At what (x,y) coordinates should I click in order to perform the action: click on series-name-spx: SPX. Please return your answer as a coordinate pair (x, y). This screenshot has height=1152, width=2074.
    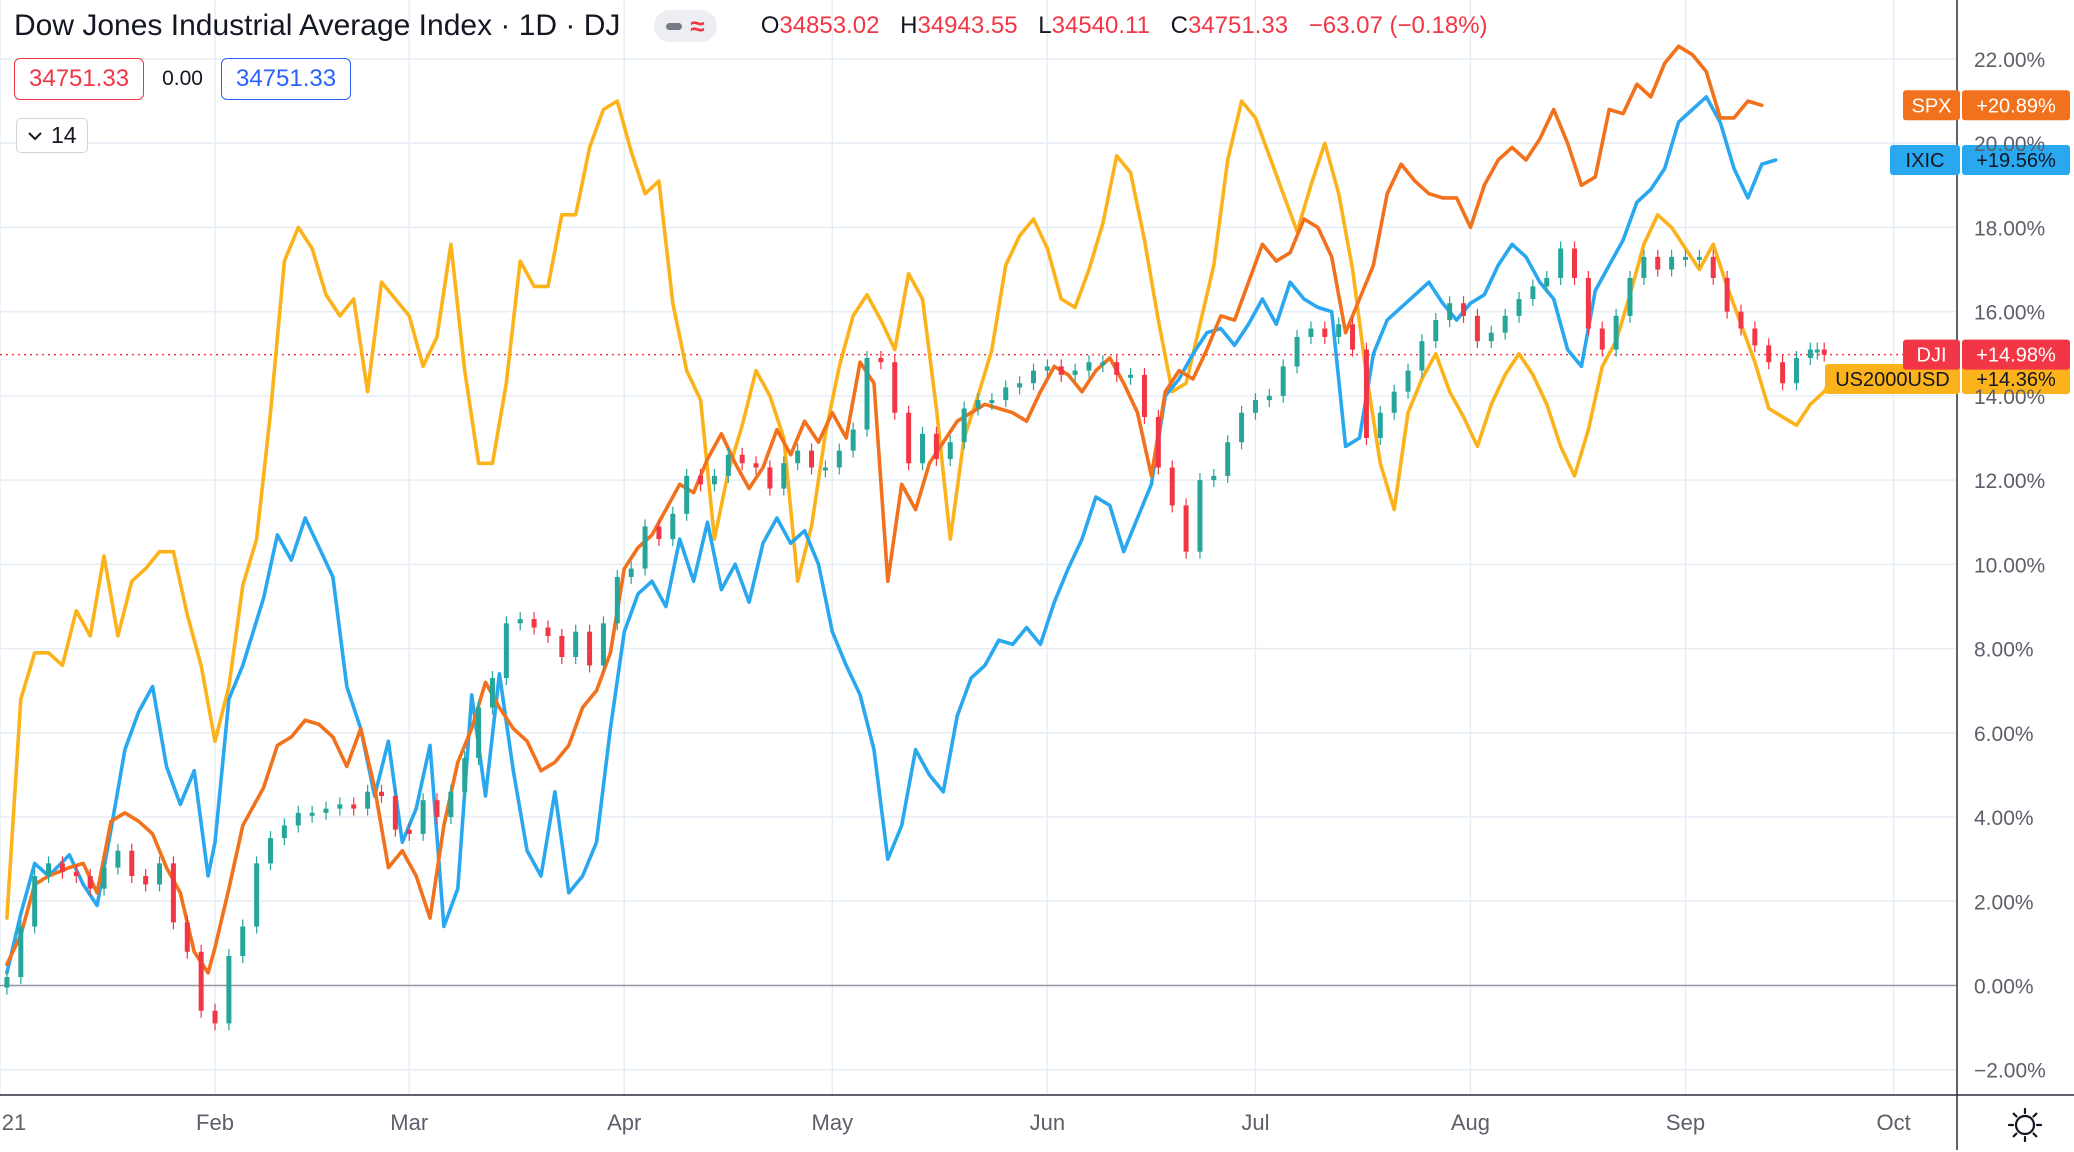
    Looking at the image, I should click on (1931, 106).